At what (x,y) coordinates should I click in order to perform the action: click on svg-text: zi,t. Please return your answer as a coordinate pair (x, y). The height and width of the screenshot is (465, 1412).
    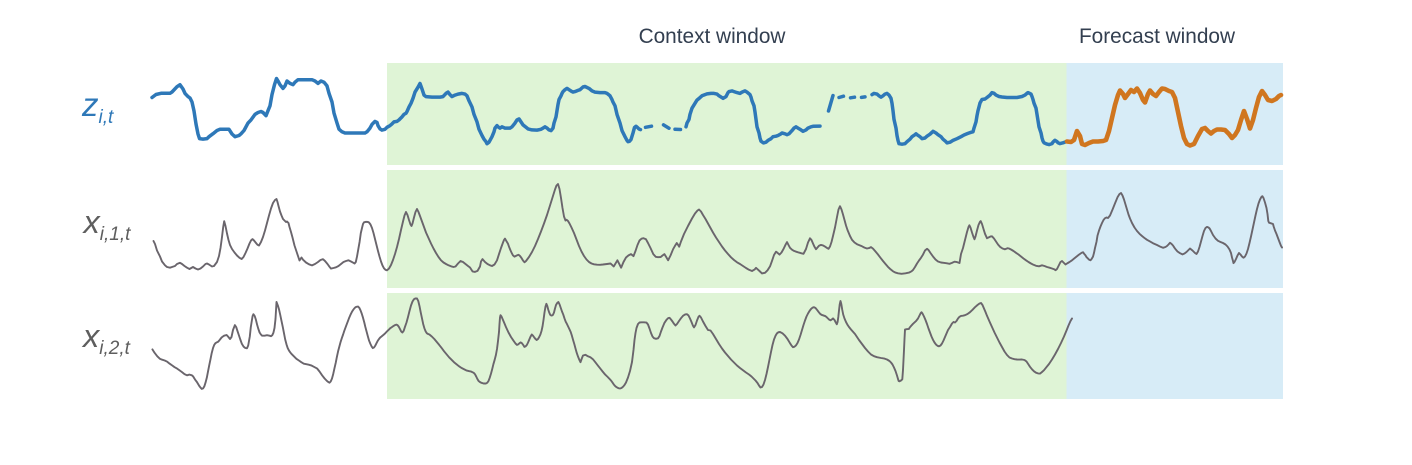
    Looking at the image, I should click on (97, 107).